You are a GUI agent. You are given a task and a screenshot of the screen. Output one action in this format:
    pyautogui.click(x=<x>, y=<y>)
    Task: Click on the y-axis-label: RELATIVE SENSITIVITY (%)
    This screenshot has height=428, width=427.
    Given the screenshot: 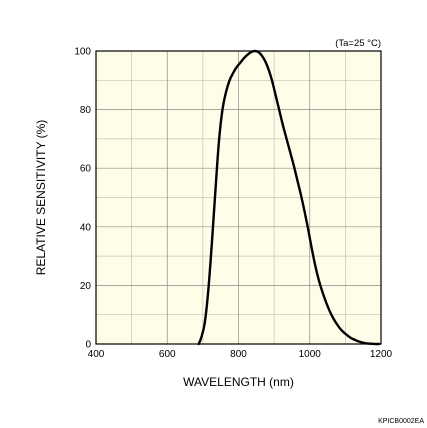 What is the action you would take?
    pyautogui.click(x=41, y=198)
    